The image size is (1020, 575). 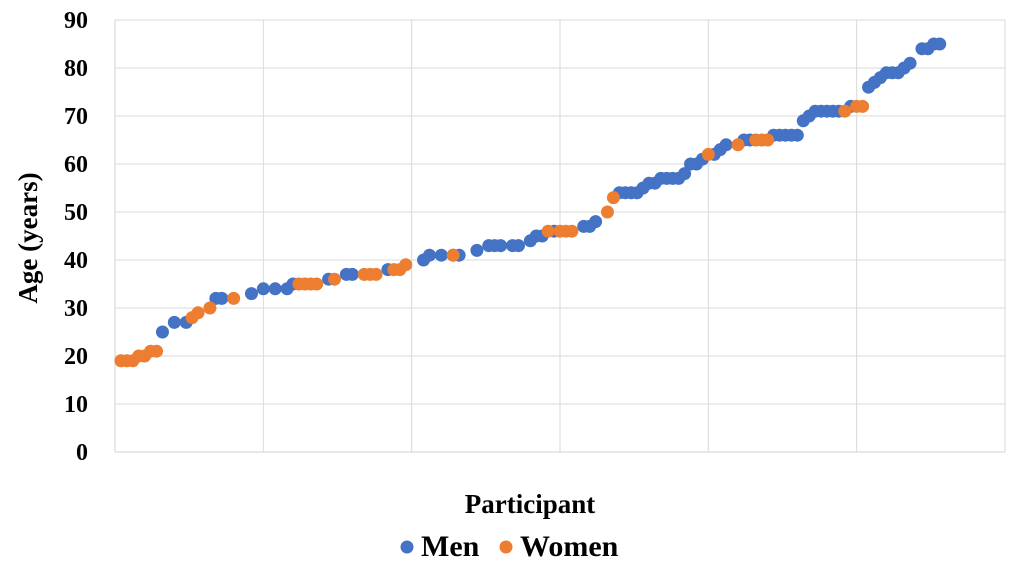 I want to click on legend-label: Men, so click(x=450, y=546).